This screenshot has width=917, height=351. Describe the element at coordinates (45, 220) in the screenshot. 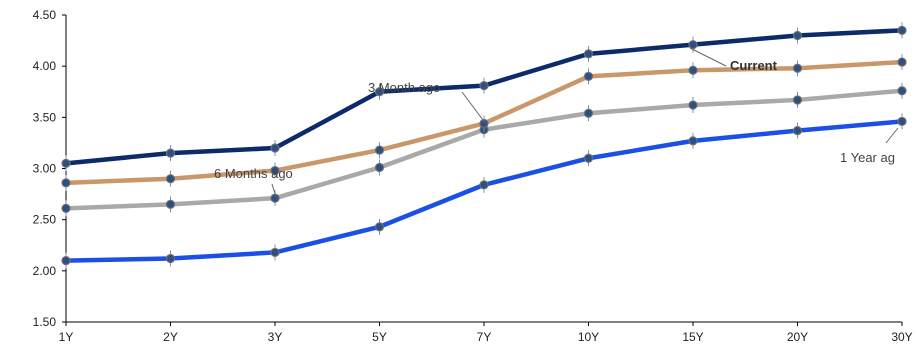

I see `y-tick-label: 2.50` at that location.